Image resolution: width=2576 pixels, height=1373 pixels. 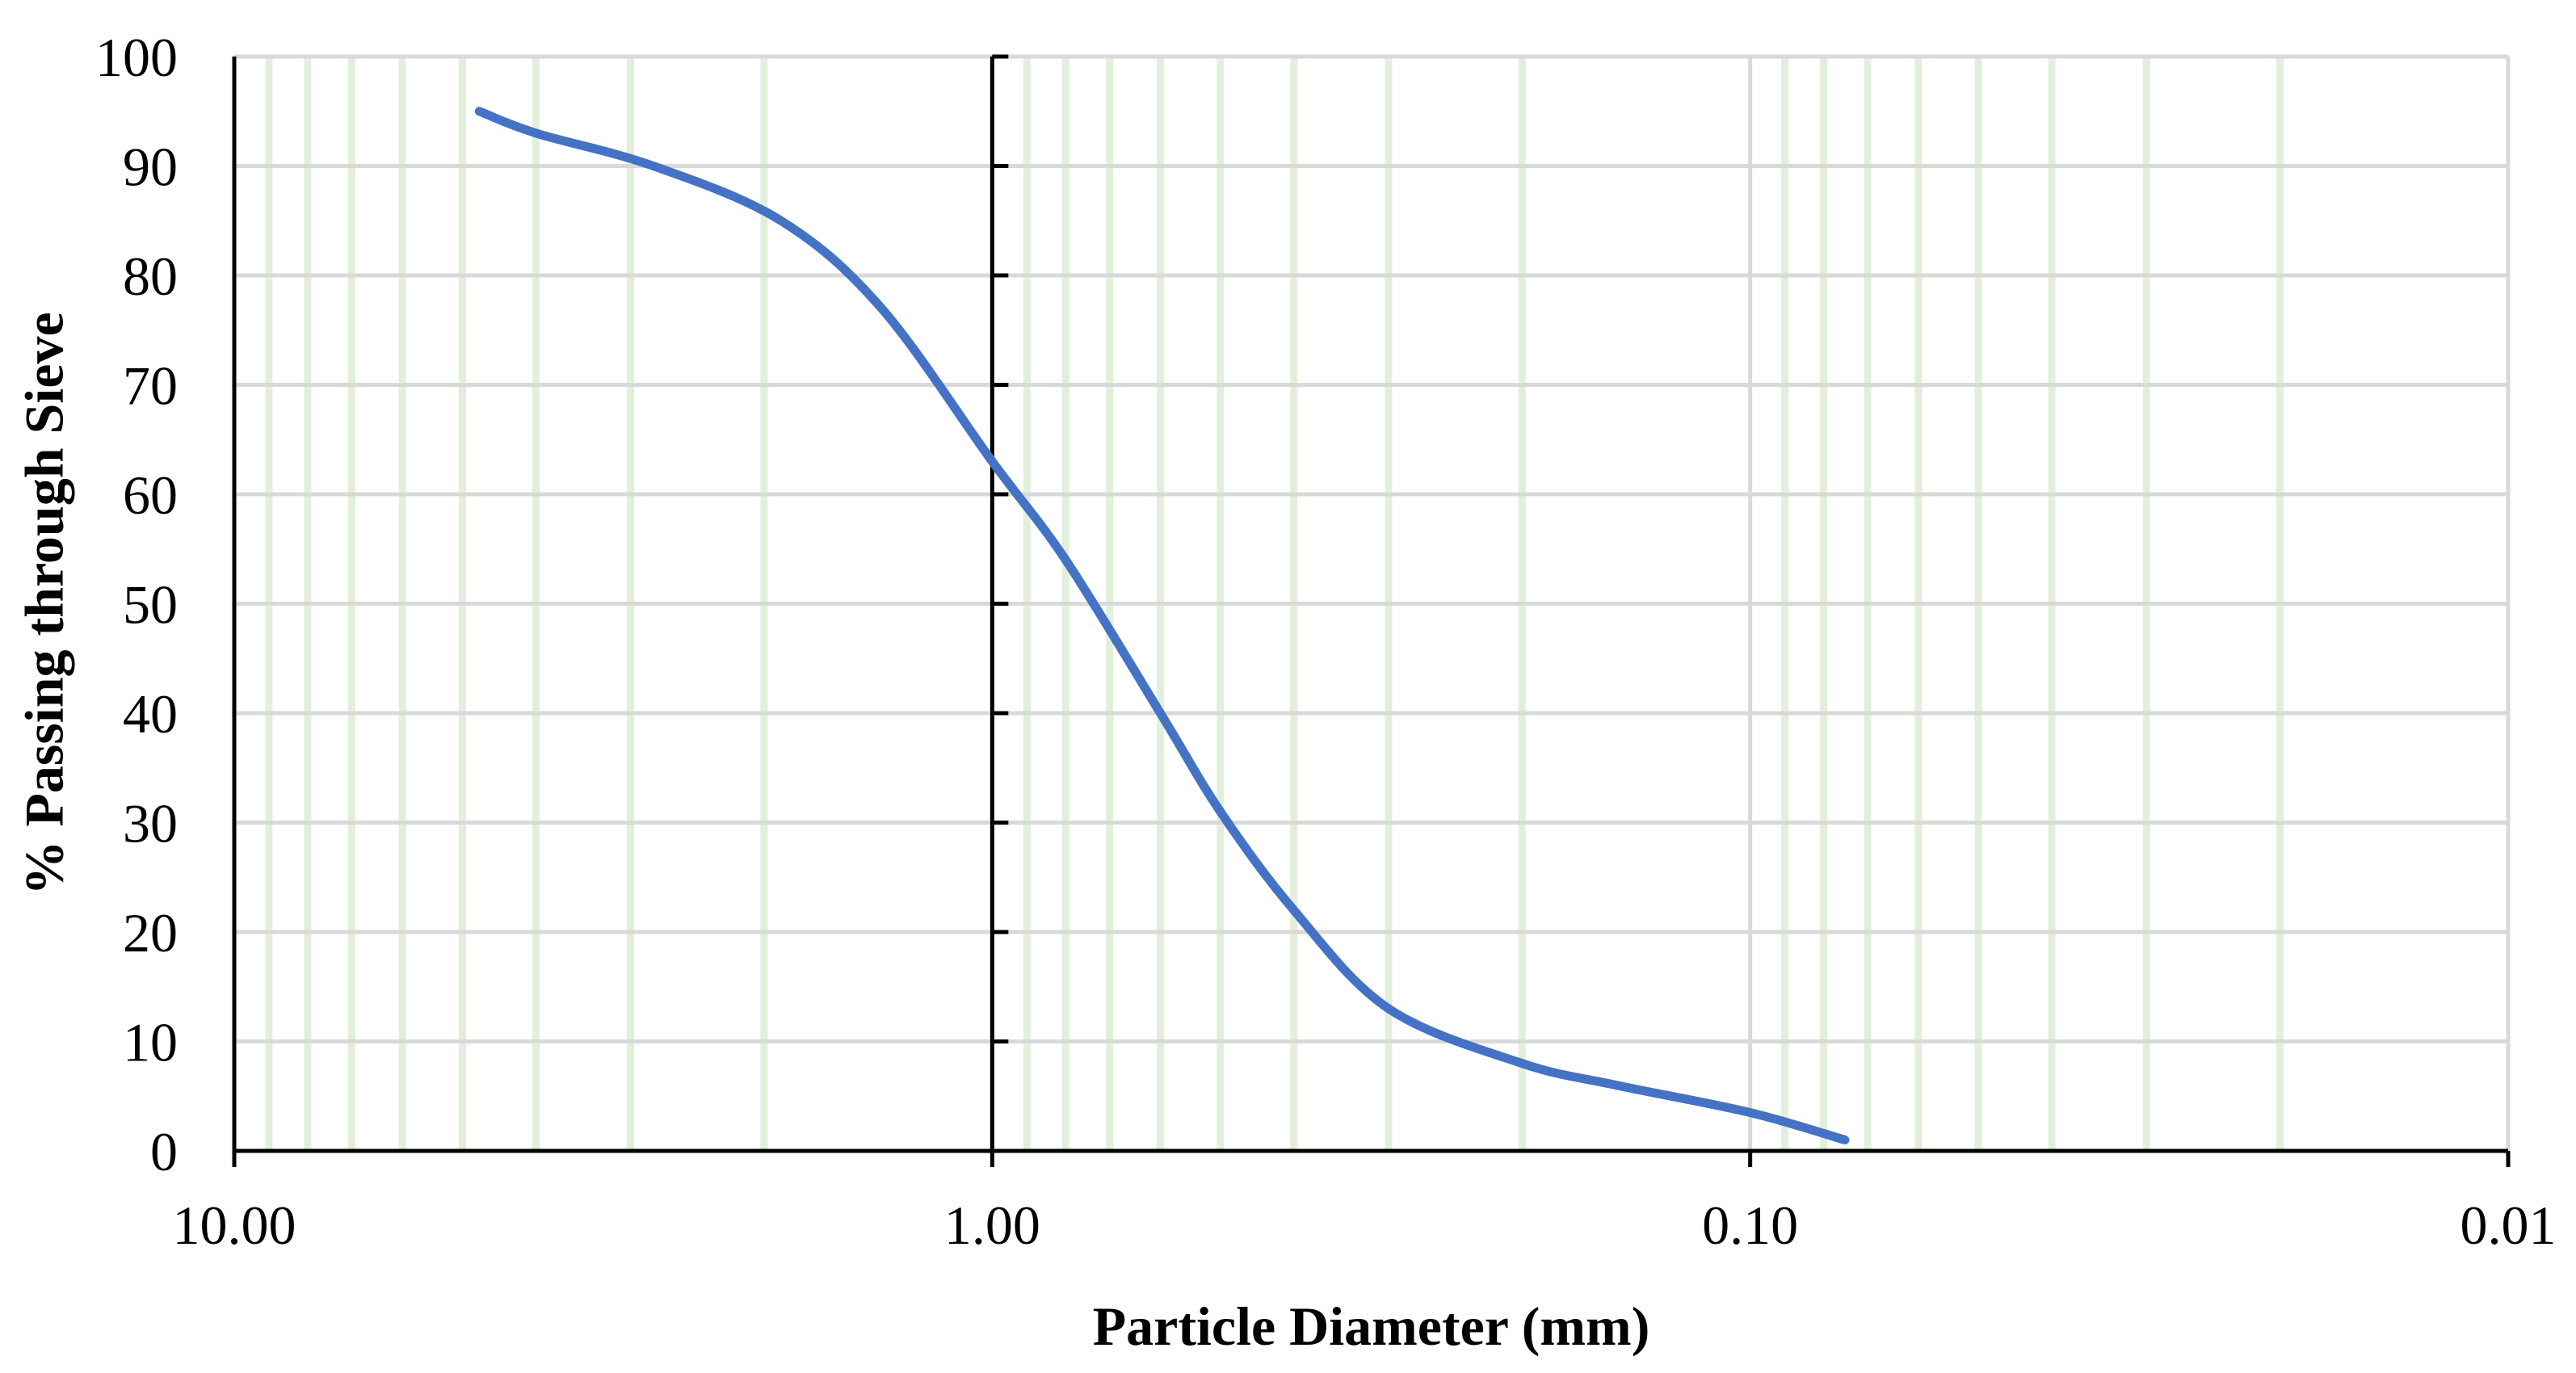 What do you see at coordinates (136, 57) in the screenshot?
I see `y-tick-label: 100` at bounding box center [136, 57].